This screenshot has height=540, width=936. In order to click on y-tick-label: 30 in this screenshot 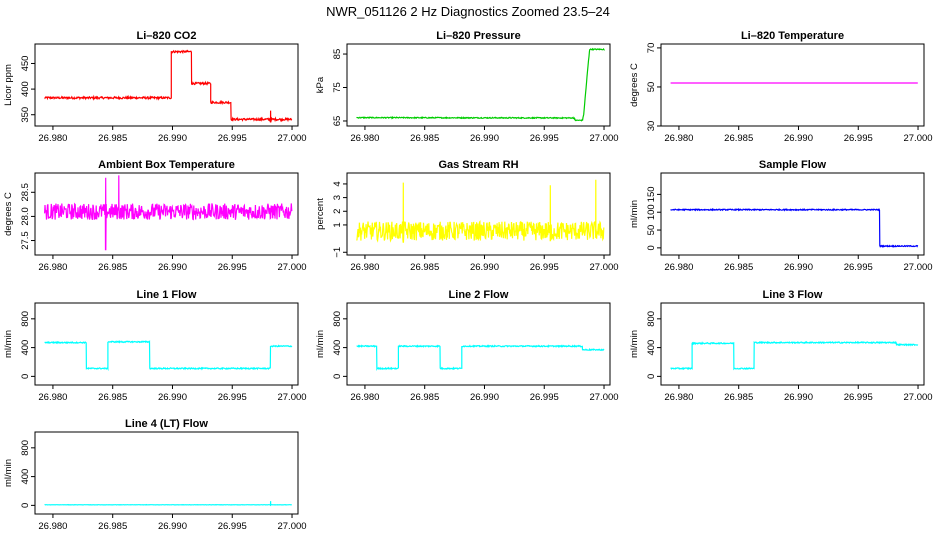, I will do `click(651, 126)`.